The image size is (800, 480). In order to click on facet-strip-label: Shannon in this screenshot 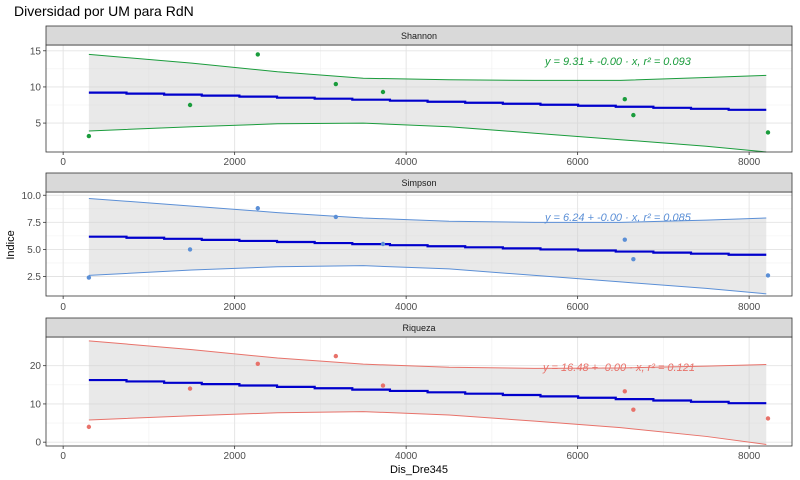, I will do `click(419, 36)`.